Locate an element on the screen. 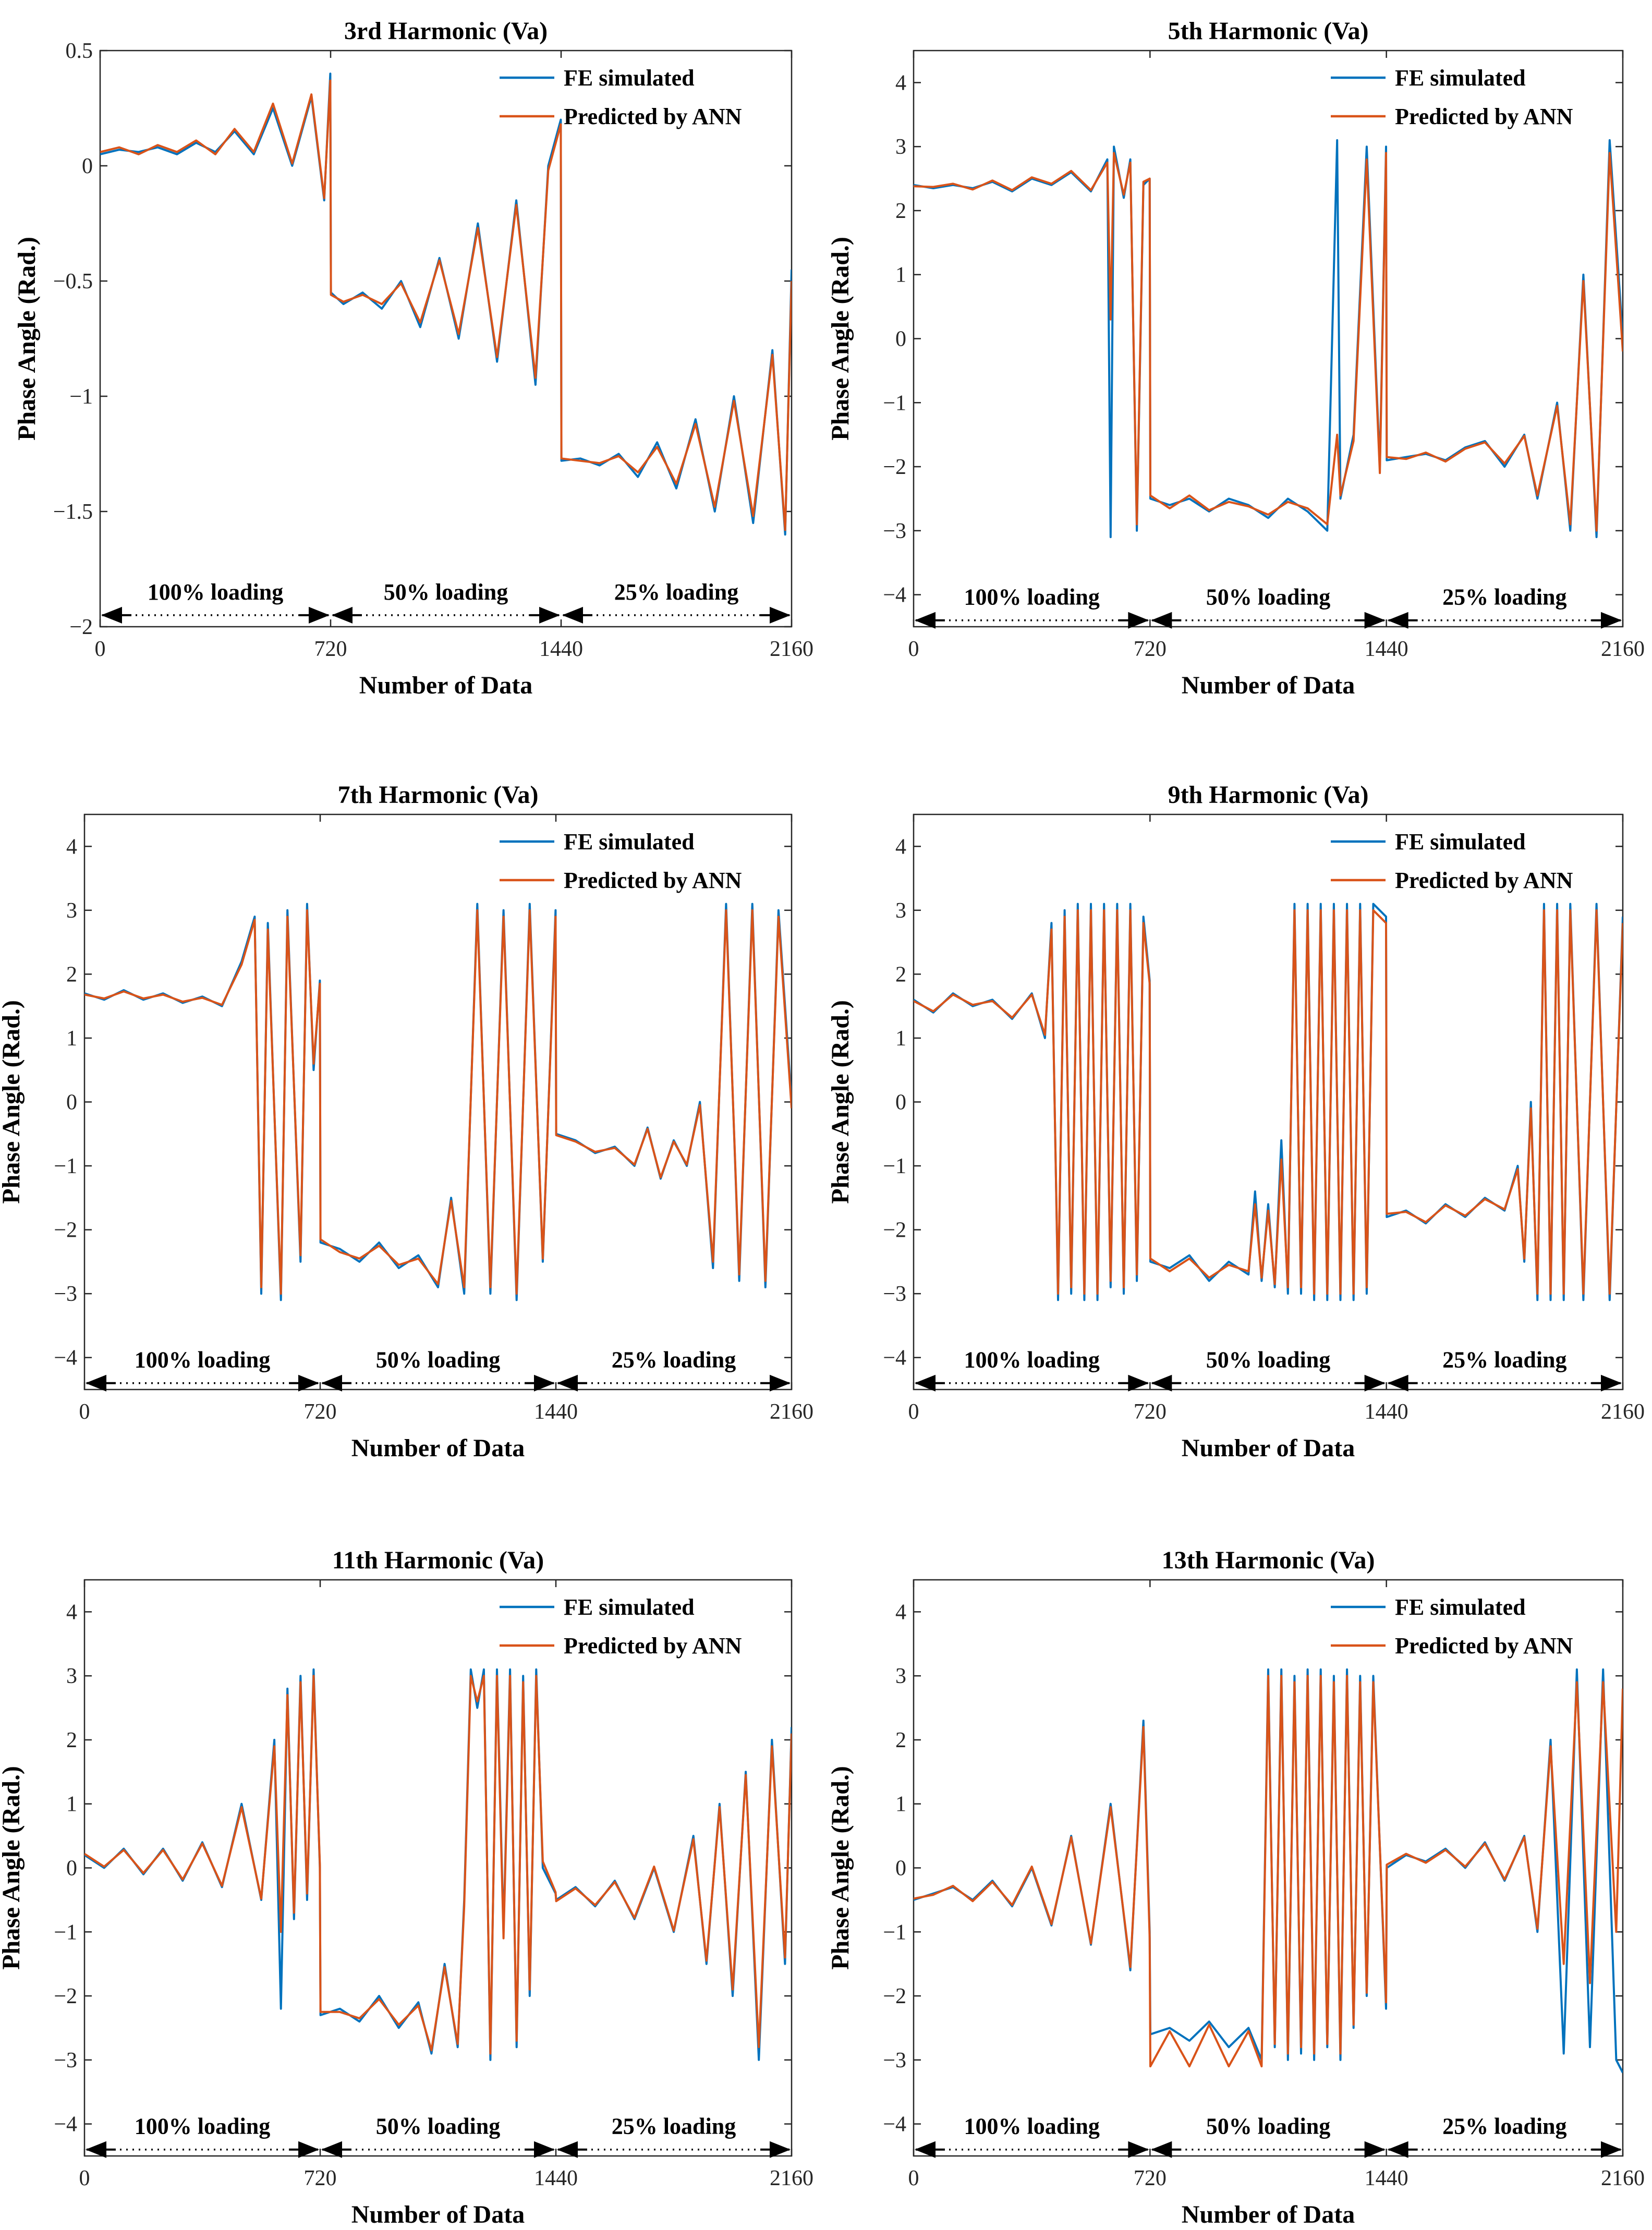  y-tick-label: −1.5 is located at coordinates (73, 512).